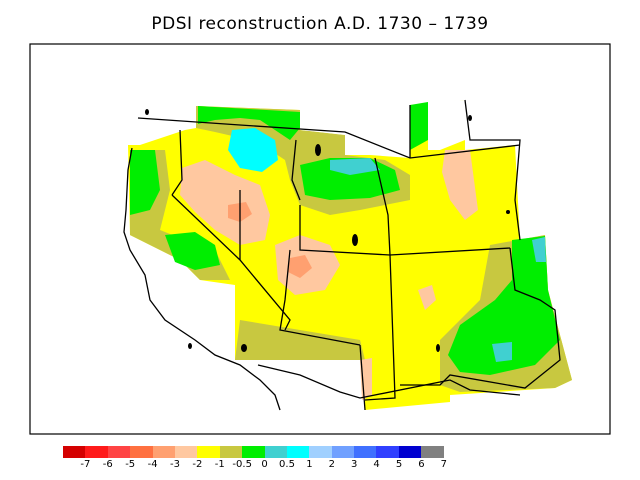  I want to click on legend-tick-label: -2, so click(197, 464).